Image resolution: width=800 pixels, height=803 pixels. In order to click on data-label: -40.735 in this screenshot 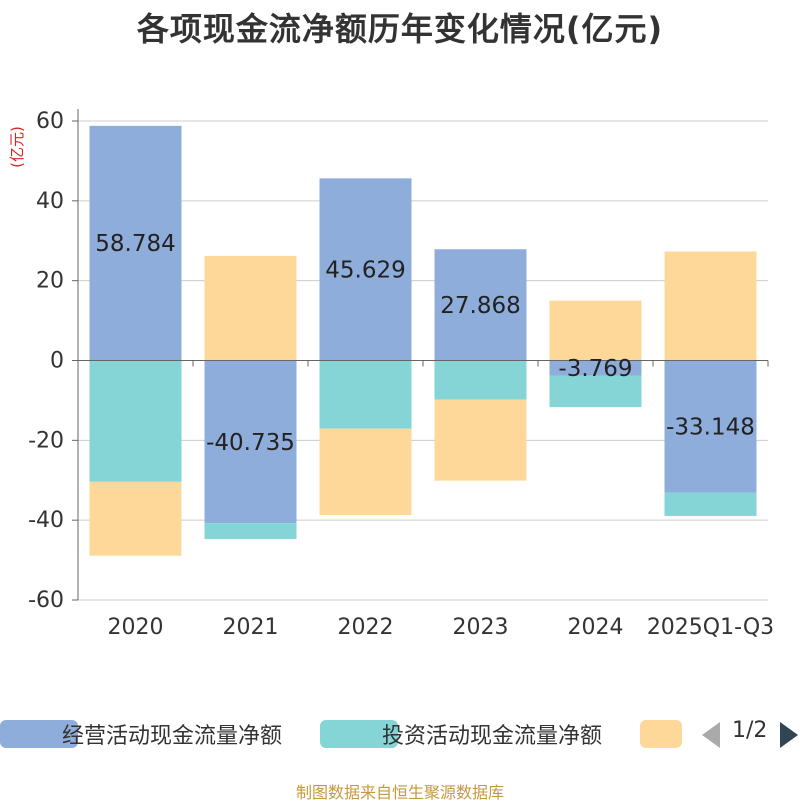, I will do `click(250, 443)`.